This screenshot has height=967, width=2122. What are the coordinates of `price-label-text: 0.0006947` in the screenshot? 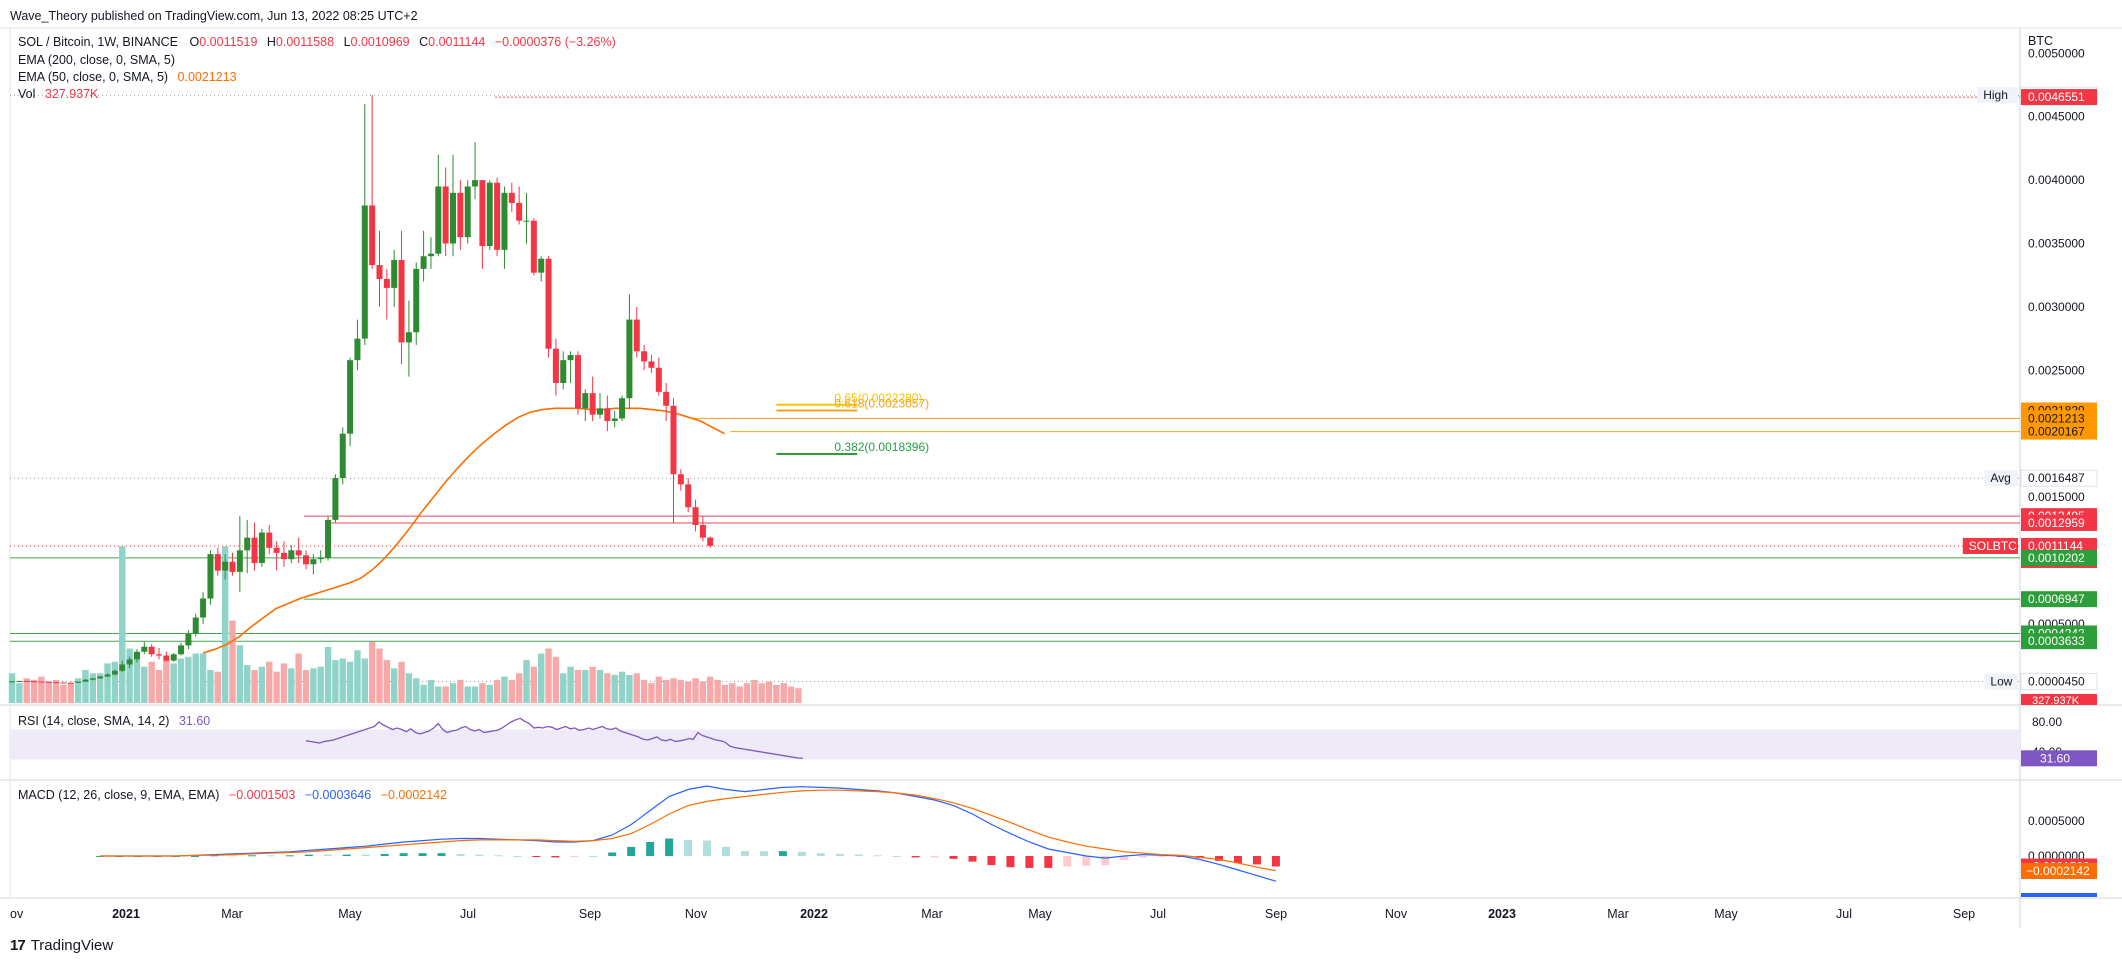 It's located at (2056, 599).